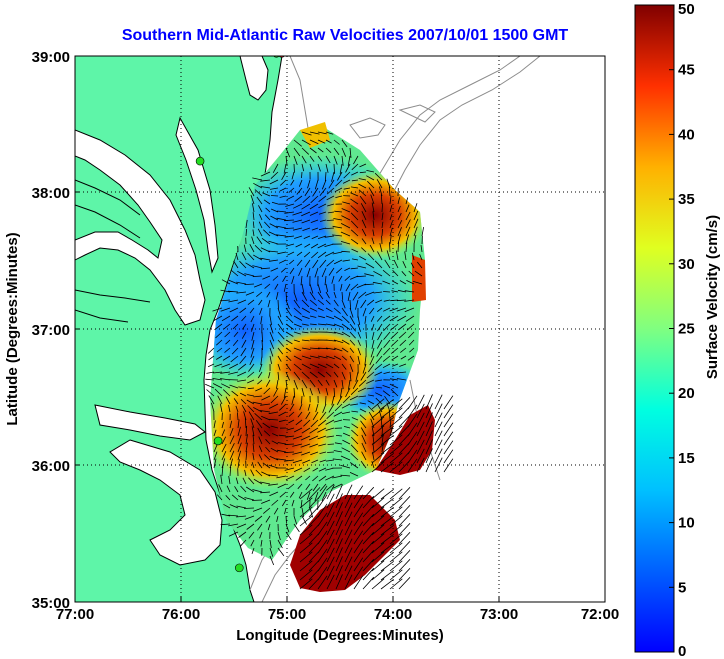 This screenshot has width=724, height=659. I want to click on x-tick-label: 75:00, so click(287, 614).